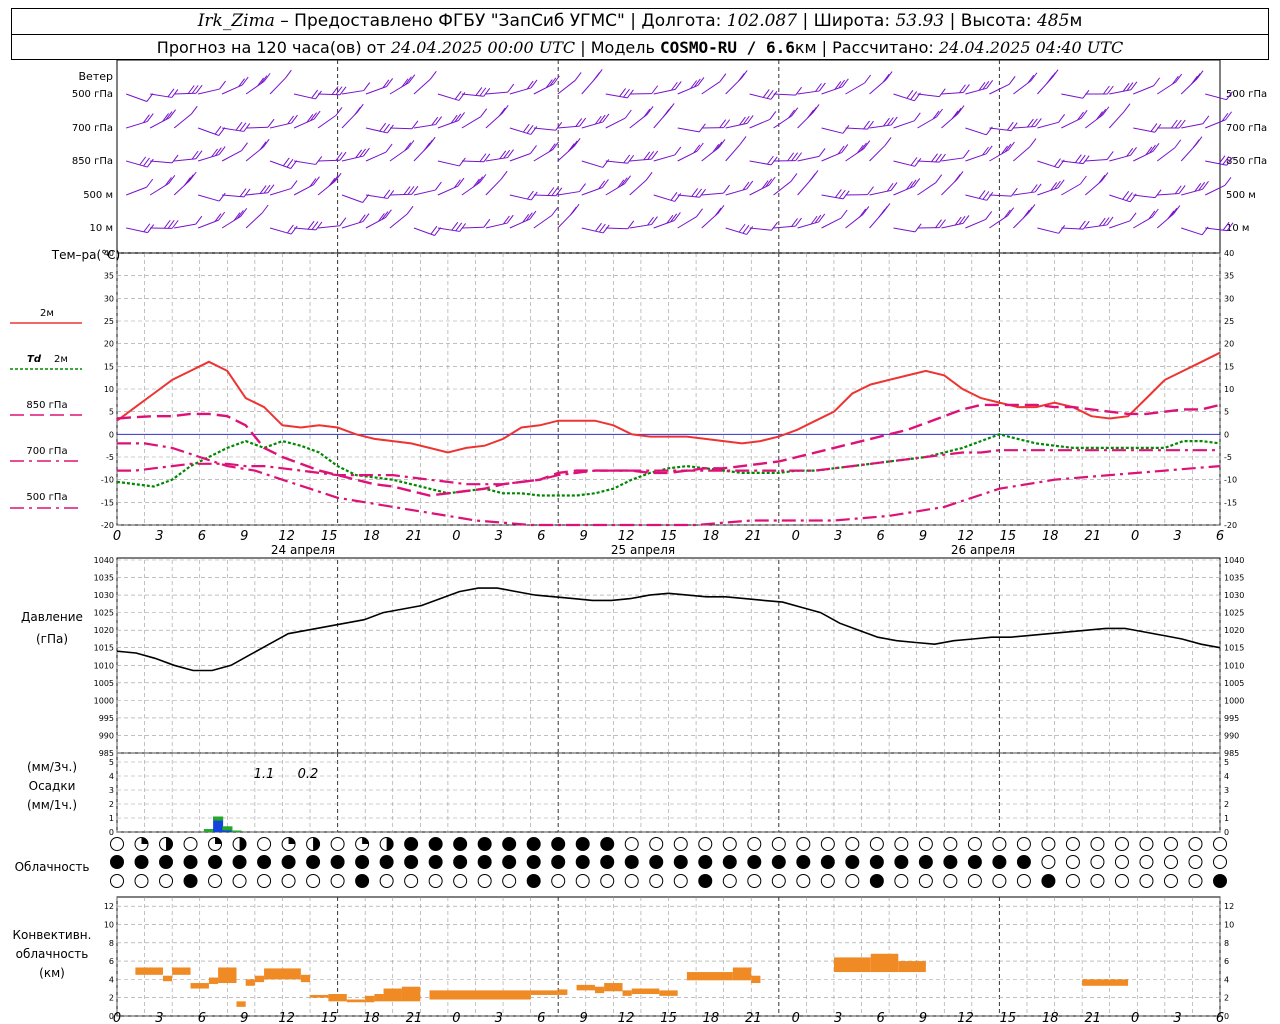  Describe the element at coordinates (52, 639) in the screenshot. I see `pressure-unit: (гПа)` at that location.